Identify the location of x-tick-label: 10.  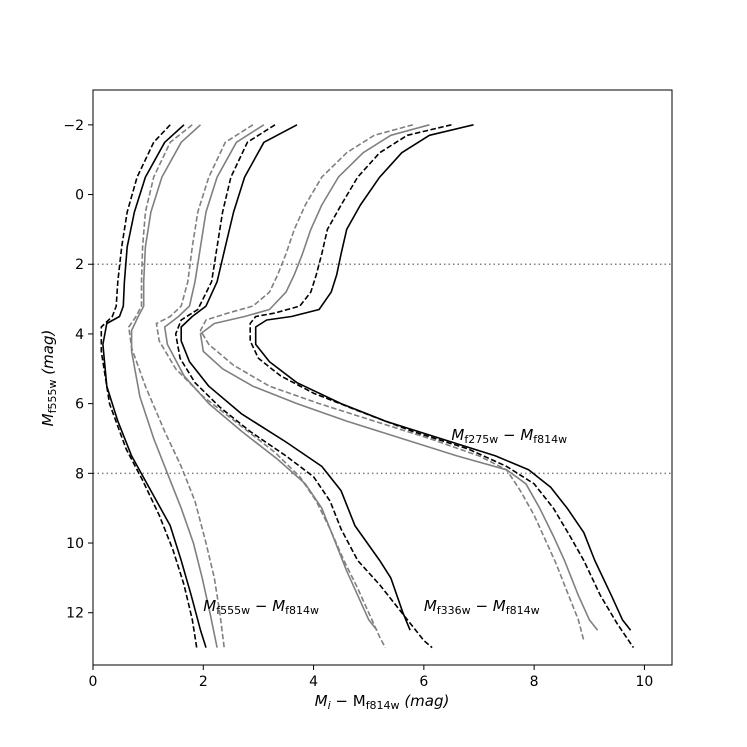
(645, 682).